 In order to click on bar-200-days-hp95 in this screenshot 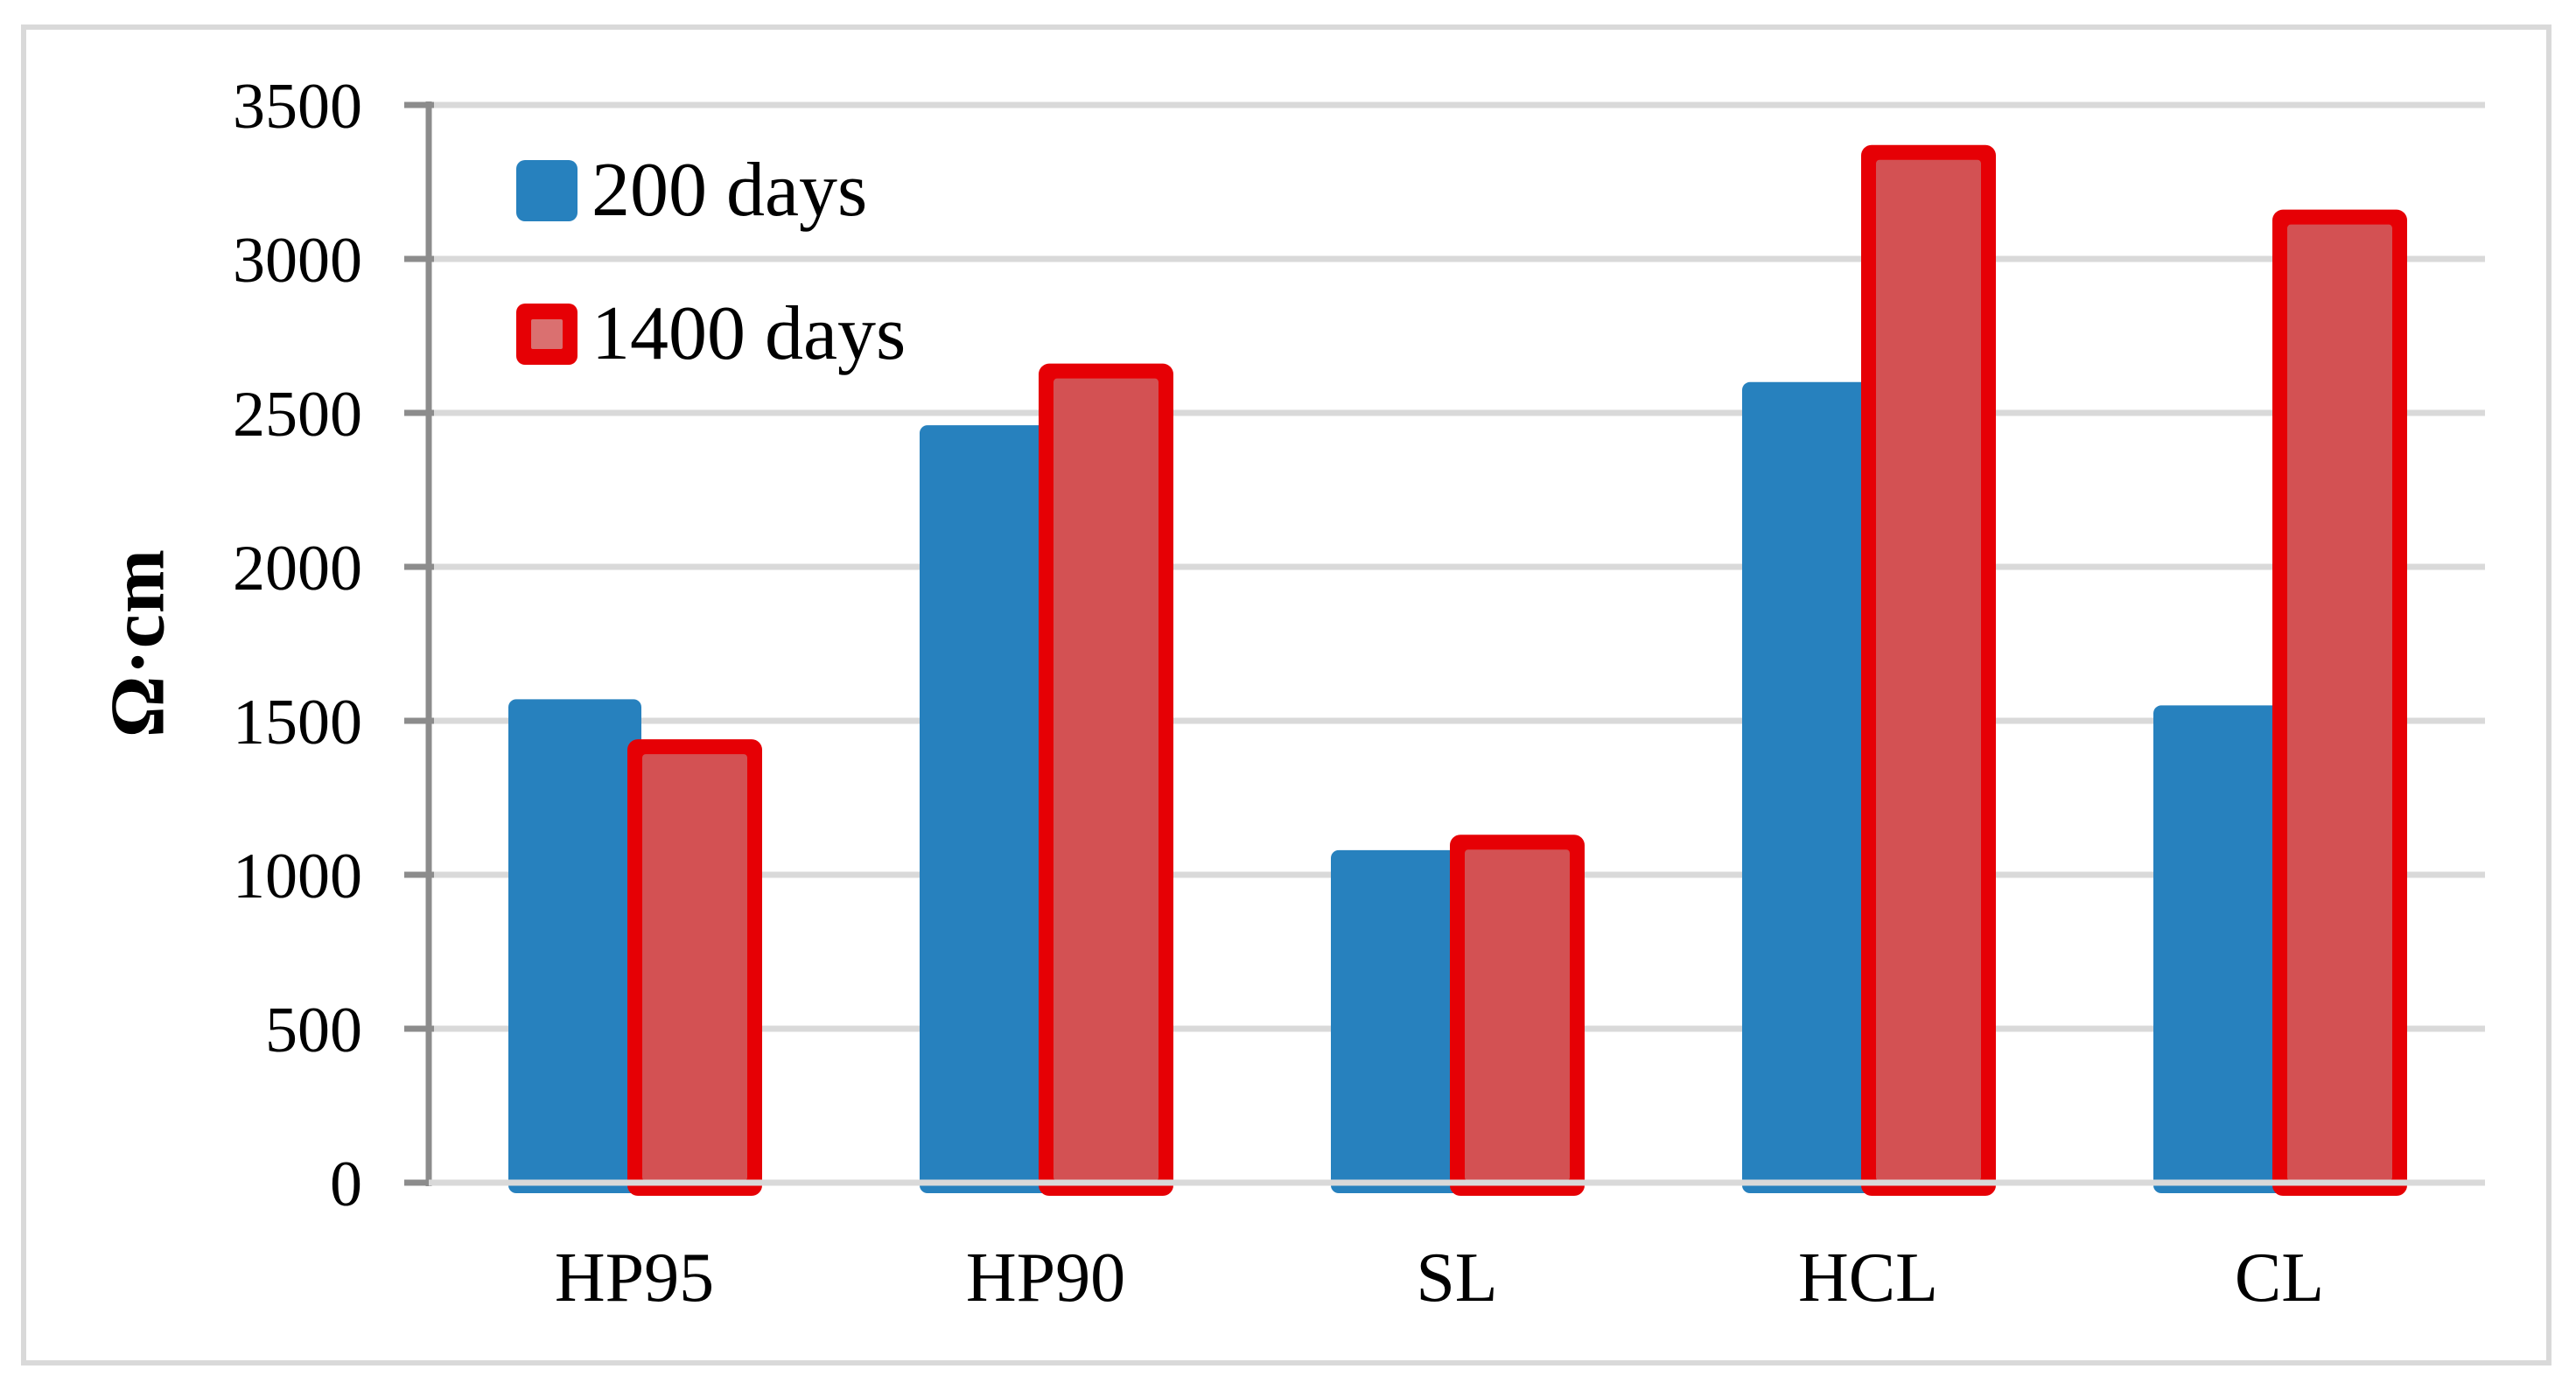, I will do `click(574, 946)`.